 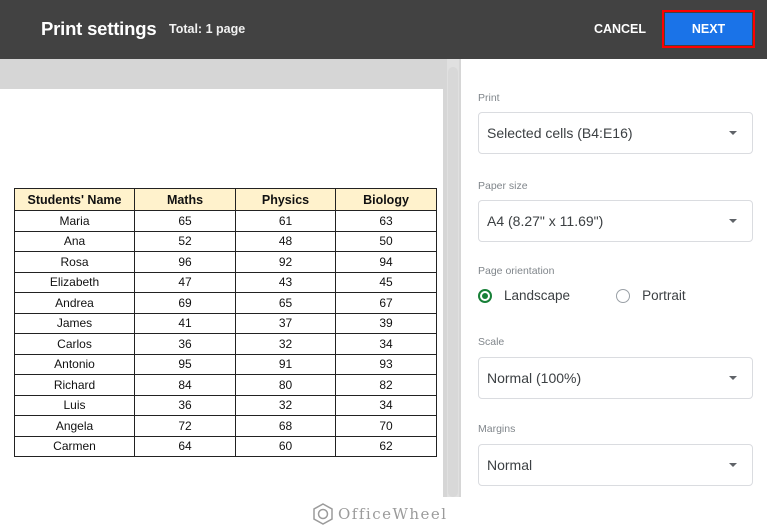 I want to click on table-row: Carlos 36 32 34, so click(x=225, y=344).